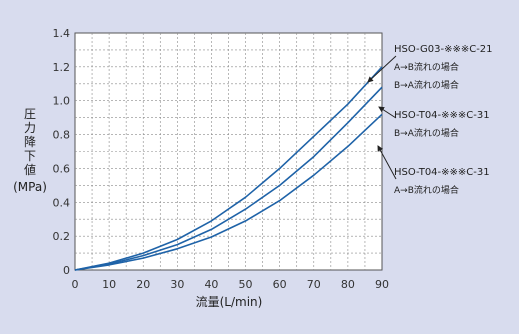  What do you see at coordinates (30, 187) in the screenshot?
I see `y-label-unit: (MPa)` at bounding box center [30, 187].